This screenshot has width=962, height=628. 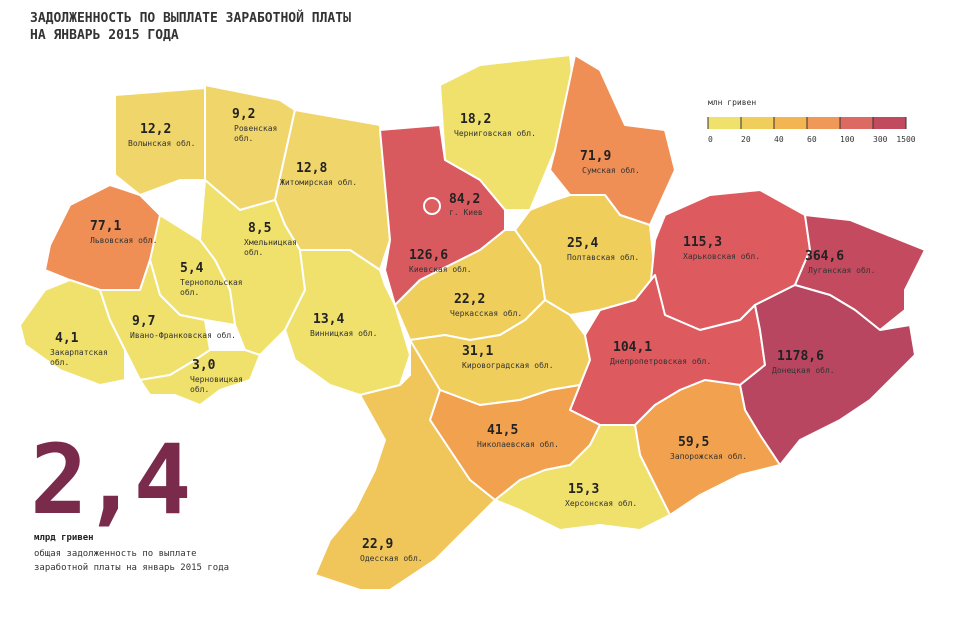 What do you see at coordinates (64, 538) in the screenshot?
I see `total-unit: млрд гривен` at bounding box center [64, 538].